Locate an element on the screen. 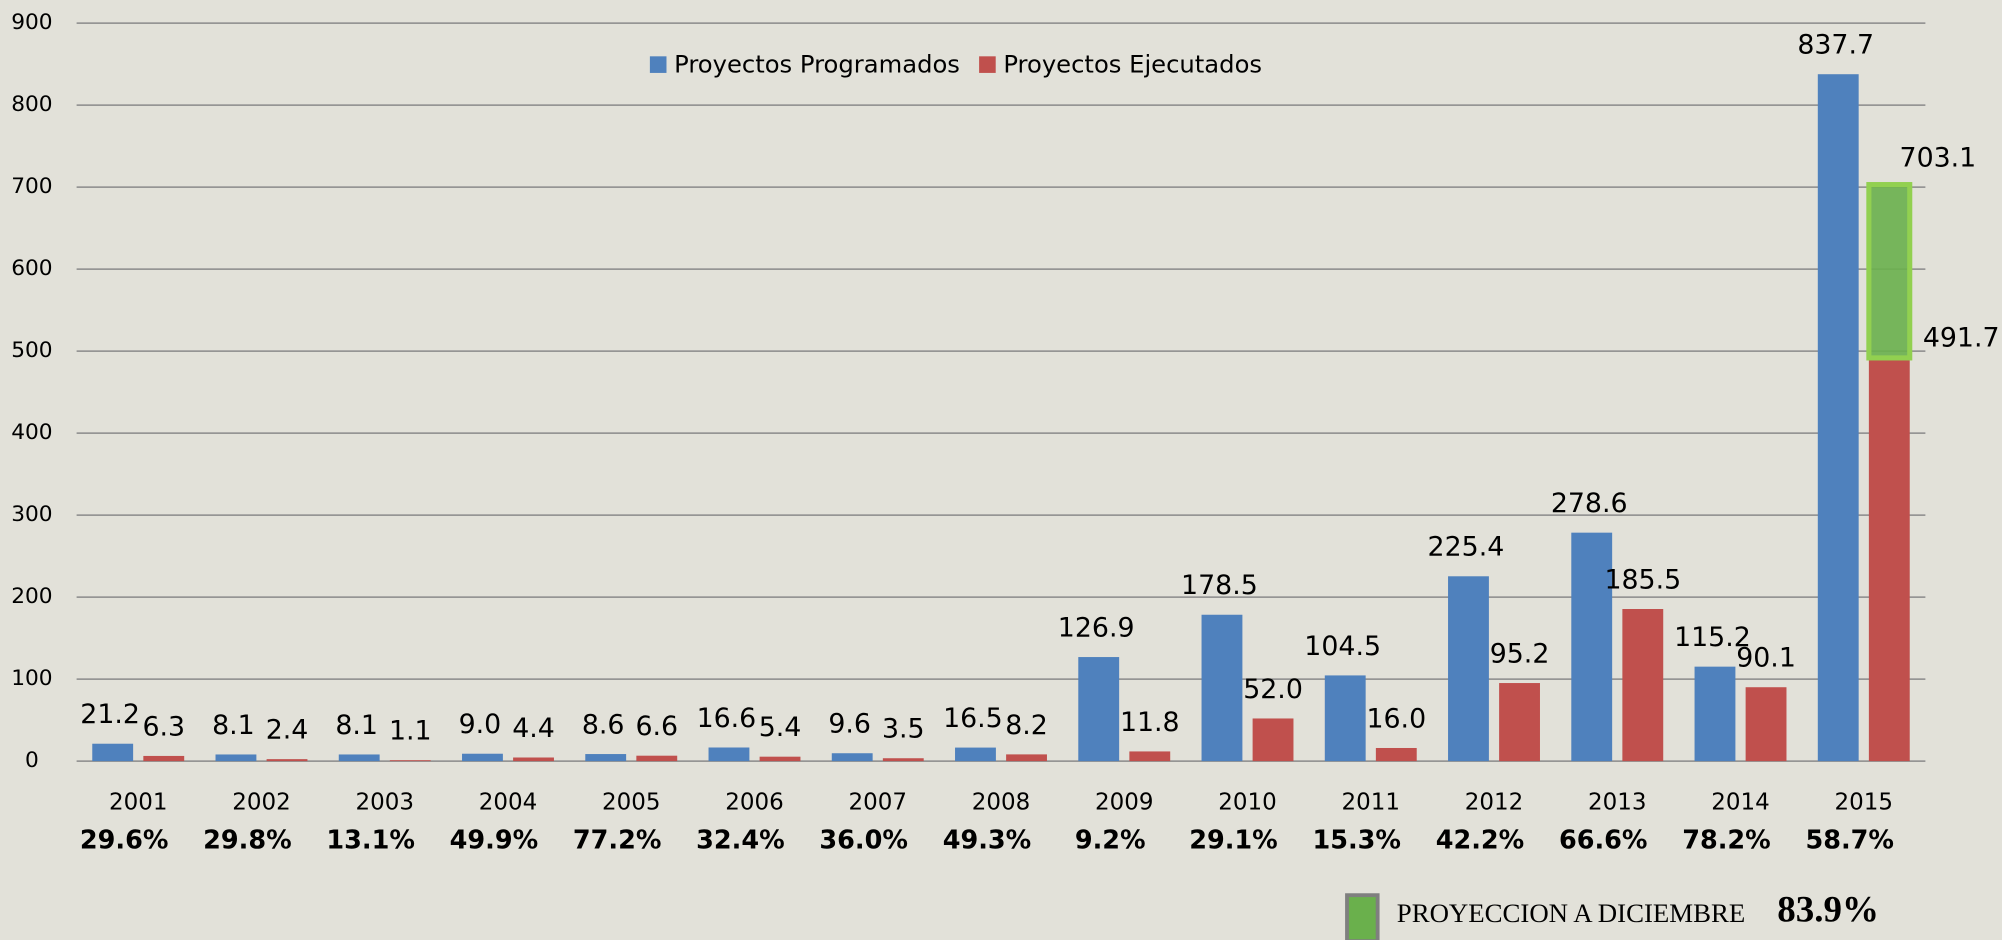 The image size is (2002, 940). projection-legend-swatch is located at coordinates (1362, 916).